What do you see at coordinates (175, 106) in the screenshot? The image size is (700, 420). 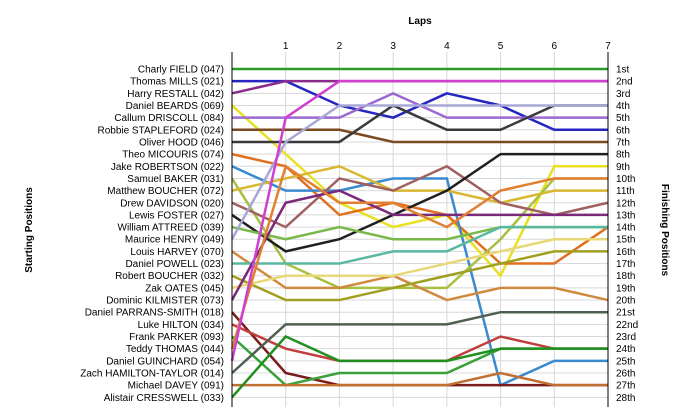 I see `starting-position-label: Daniel BEARDS (069)` at bounding box center [175, 106].